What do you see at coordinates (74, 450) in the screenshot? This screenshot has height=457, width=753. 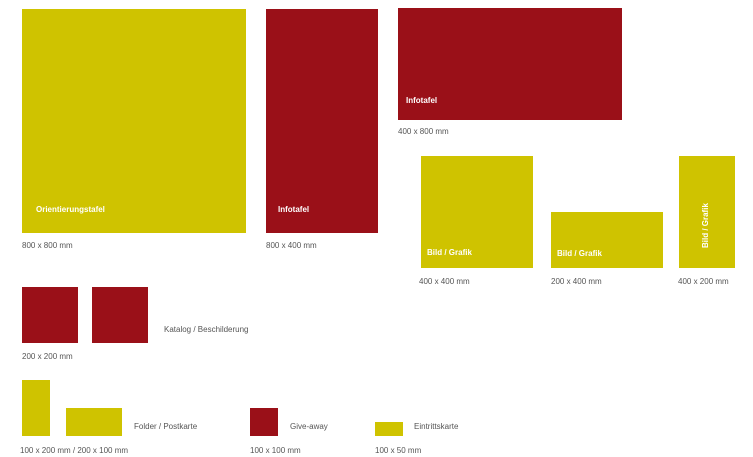 I see `folder-size: 100 x 200 mm / 200 x 100 mm` at bounding box center [74, 450].